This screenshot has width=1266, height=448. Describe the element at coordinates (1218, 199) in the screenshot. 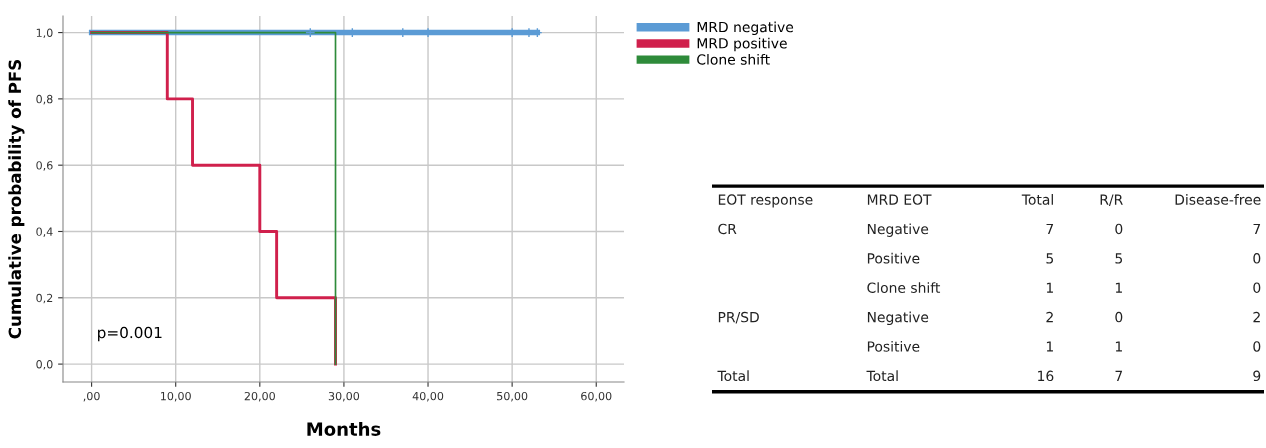

I see `text: Disease-free` at that location.